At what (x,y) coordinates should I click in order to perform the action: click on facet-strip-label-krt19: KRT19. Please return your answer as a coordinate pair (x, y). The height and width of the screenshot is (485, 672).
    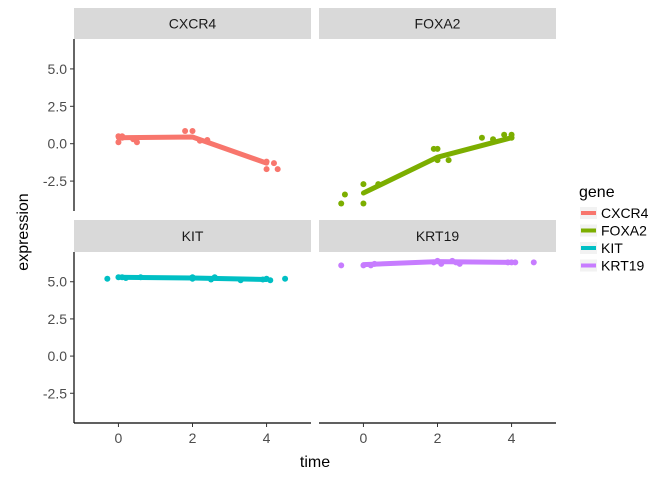
    Looking at the image, I should click on (438, 236).